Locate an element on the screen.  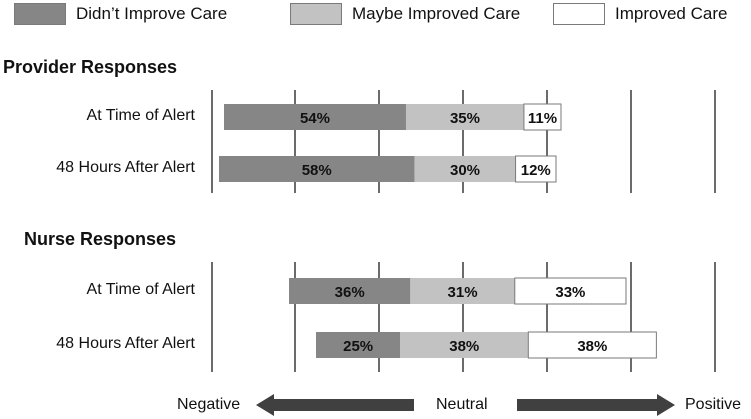
legend-label: Maybe Improved Care is located at coordinates (436, 13).